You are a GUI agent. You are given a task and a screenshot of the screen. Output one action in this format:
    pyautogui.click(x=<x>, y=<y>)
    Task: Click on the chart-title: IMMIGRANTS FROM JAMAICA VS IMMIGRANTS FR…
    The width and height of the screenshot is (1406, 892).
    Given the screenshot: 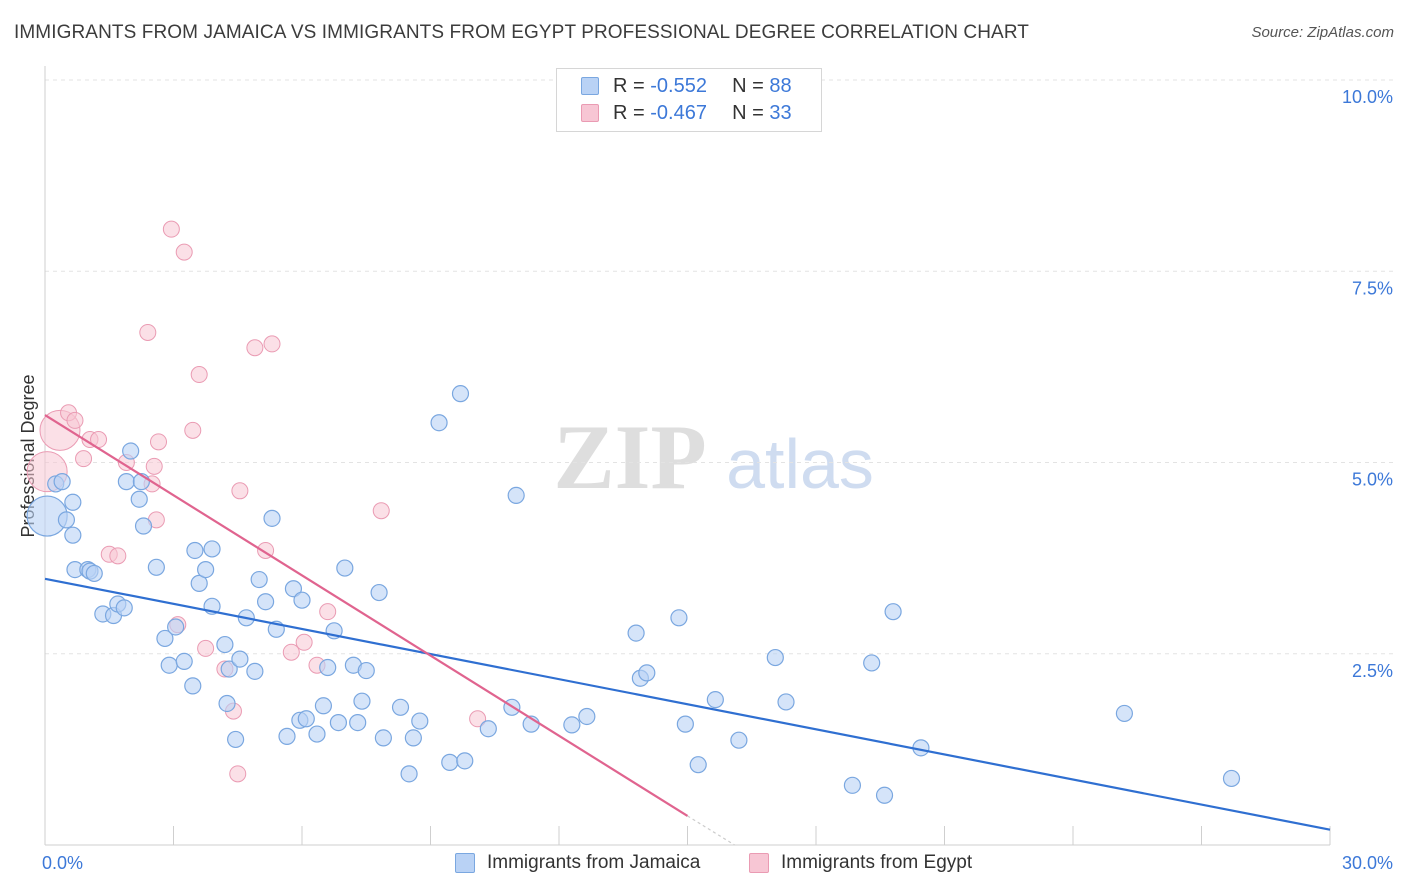 What is the action you would take?
    pyautogui.click(x=522, y=32)
    